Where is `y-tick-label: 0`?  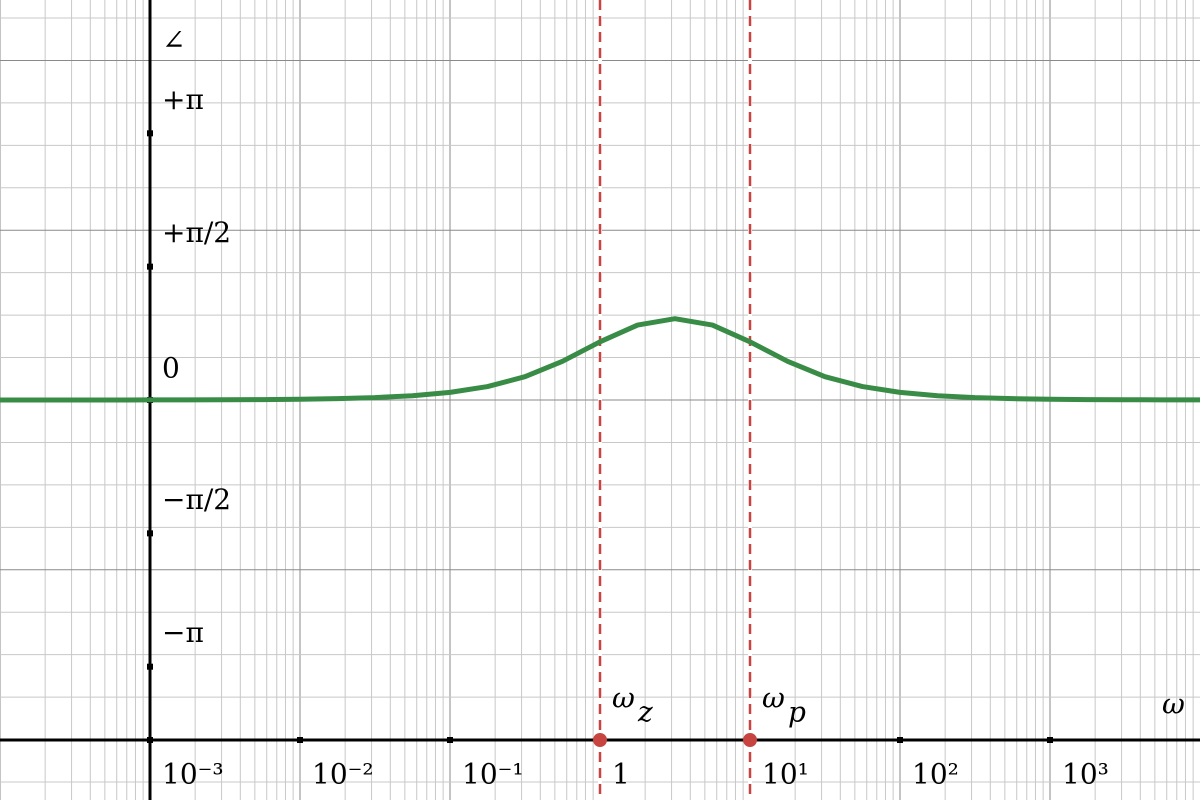 y-tick-label: 0 is located at coordinates (171, 368).